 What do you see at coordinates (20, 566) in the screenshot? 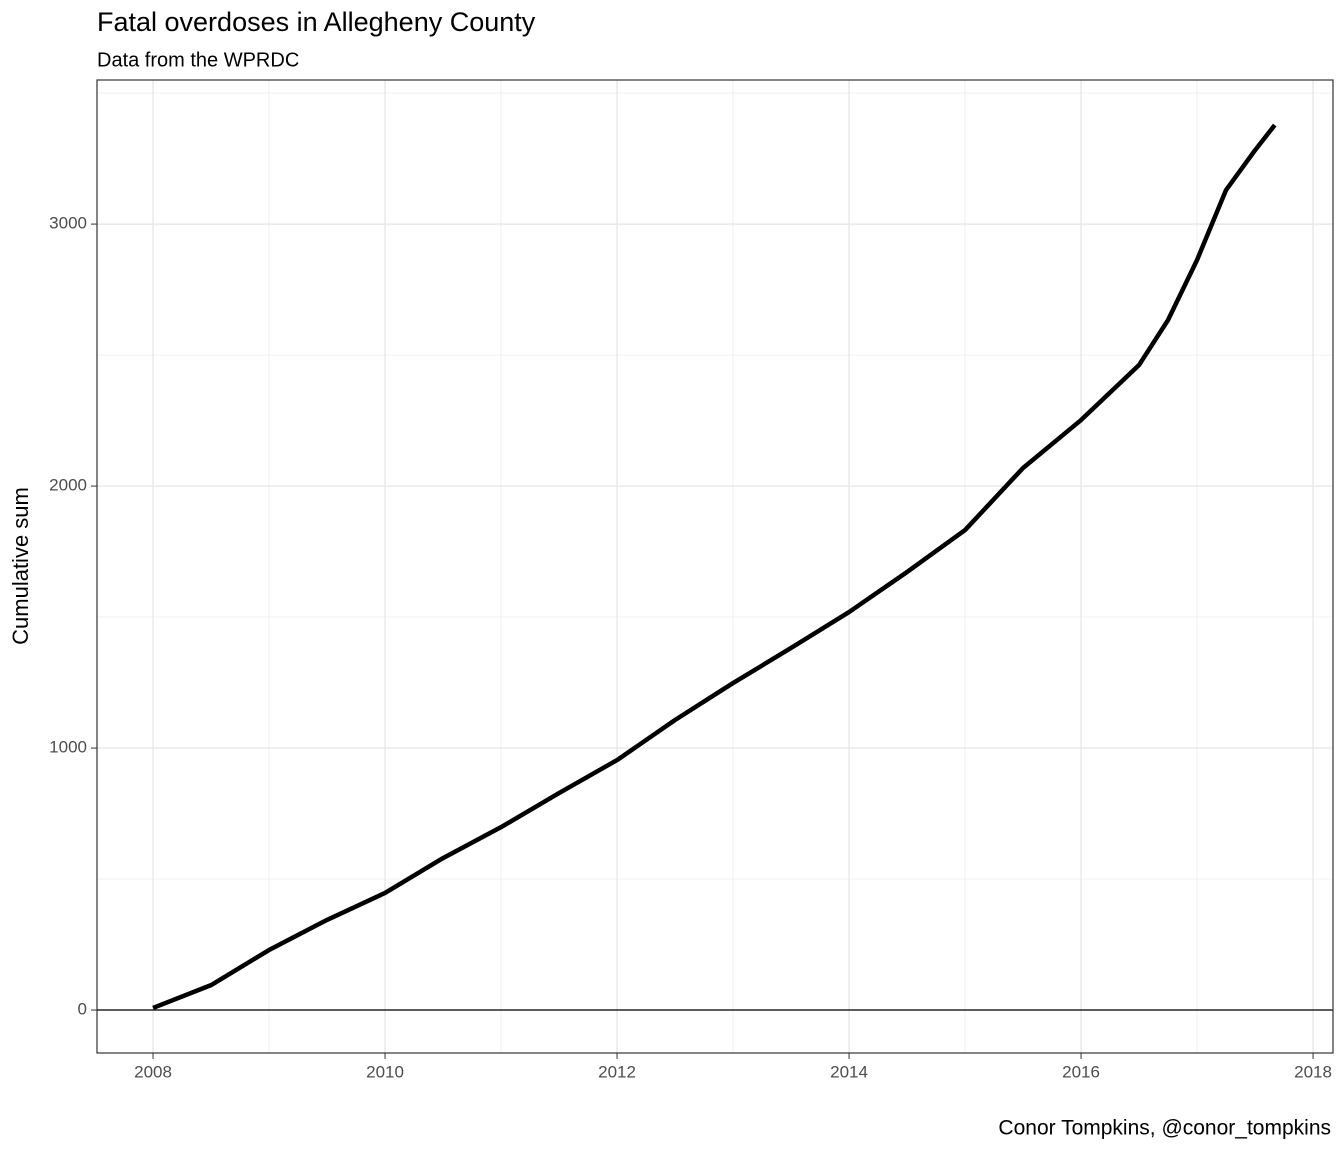
I see `y-axis-label: Cumulative sum` at bounding box center [20, 566].